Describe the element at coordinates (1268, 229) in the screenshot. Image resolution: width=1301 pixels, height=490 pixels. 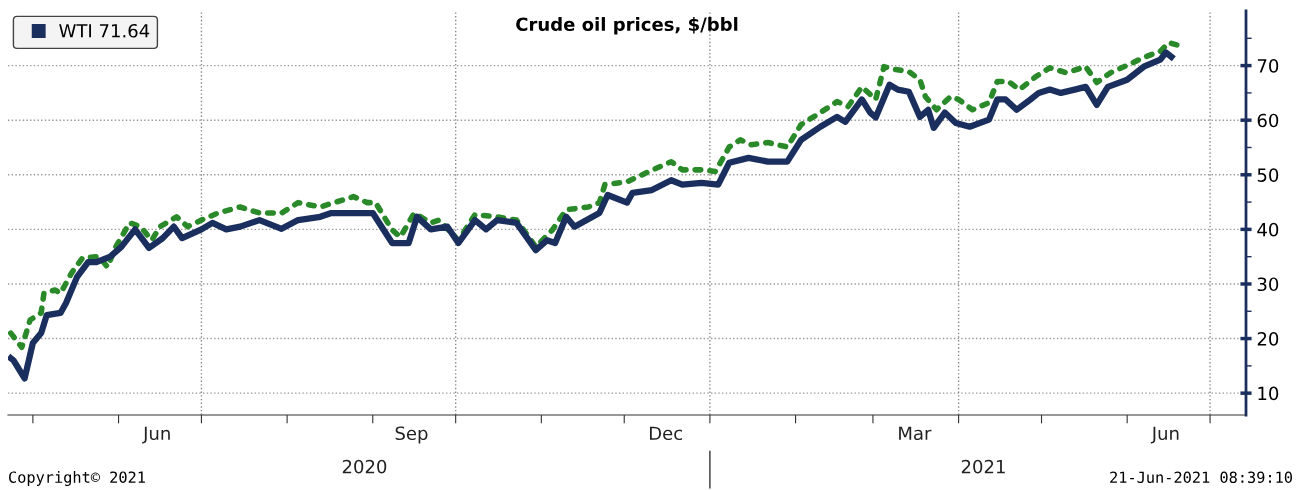
I see `y-tick-label: 40` at that location.